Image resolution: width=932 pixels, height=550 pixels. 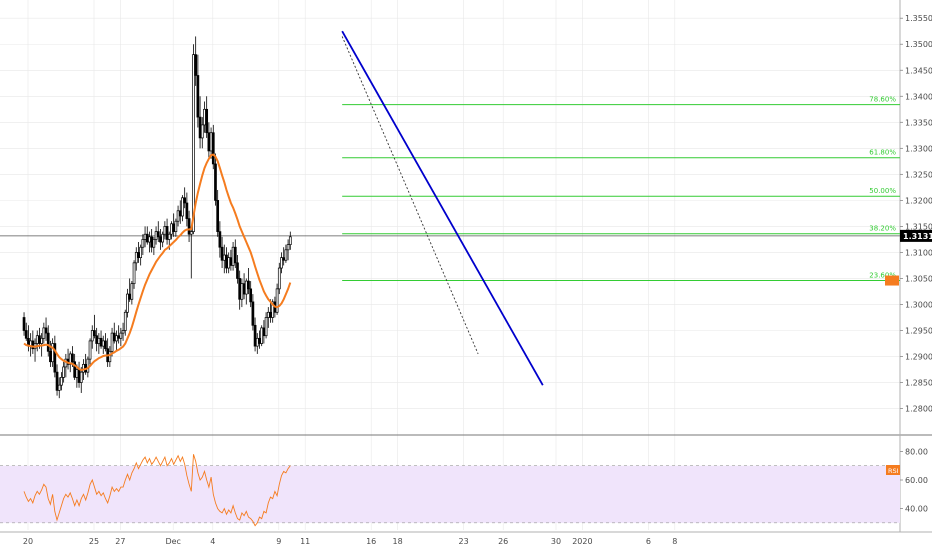 I want to click on price-tick-label: 1.34500, so click(x=918, y=70).